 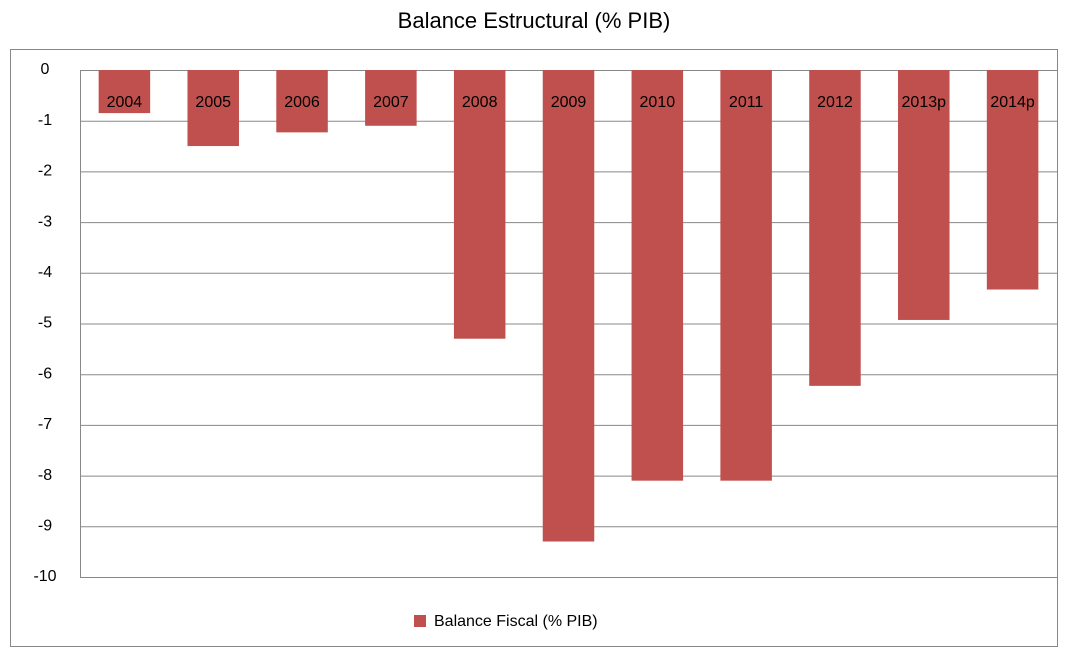 What do you see at coordinates (516, 621) in the screenshot?
I see `legend-label: Balance Fiscal (% PIB)` at bounding box center [516, 621].